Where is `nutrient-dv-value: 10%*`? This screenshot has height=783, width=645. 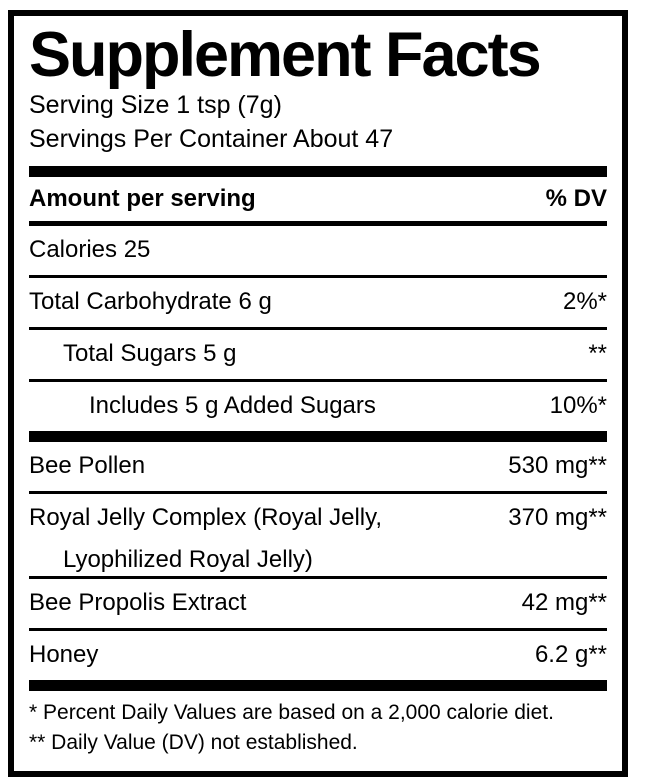
nutrient-dv-value: 10%* is located at coordinates (578, 405).